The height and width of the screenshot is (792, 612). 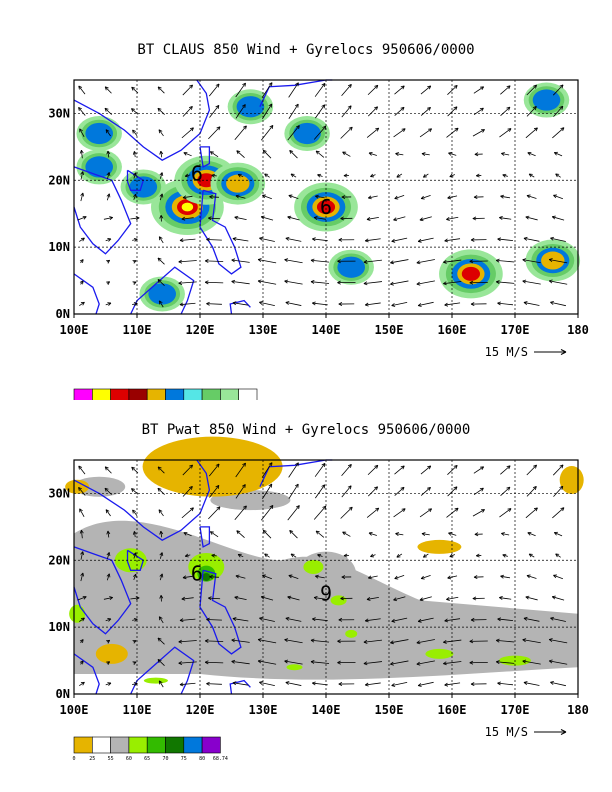 I want to click on y-tick-label: 10N, so click(x=59, y=627).